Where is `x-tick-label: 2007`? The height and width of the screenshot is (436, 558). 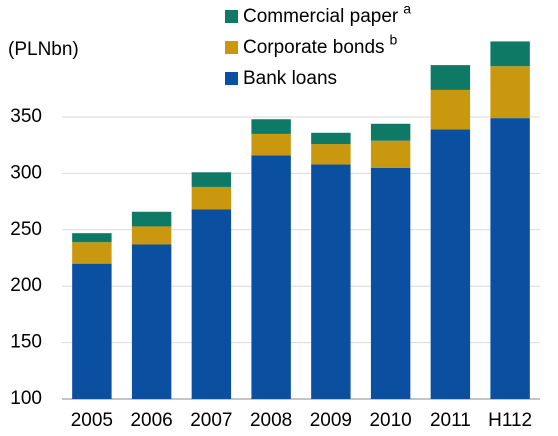
x-tick-label: 2007 is located at coordinates (211, 420).